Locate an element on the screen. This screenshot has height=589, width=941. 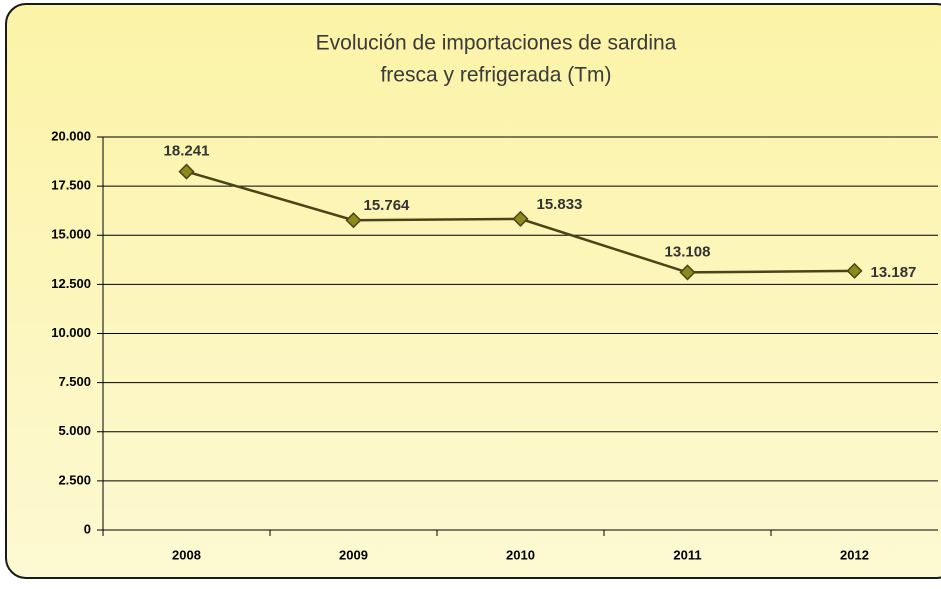
x-tick-label: 2009 is located at coordinates (353, 554).